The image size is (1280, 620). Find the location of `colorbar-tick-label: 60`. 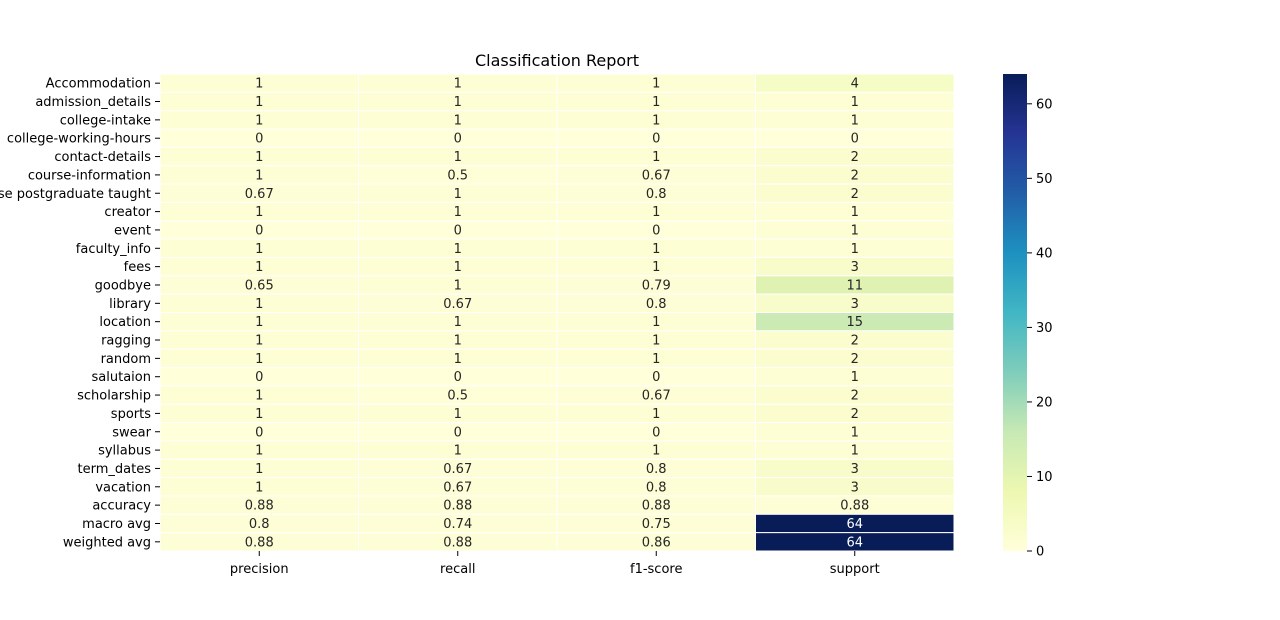

colorbar-tick-label: 60 is located at coordinates (1044, 104).